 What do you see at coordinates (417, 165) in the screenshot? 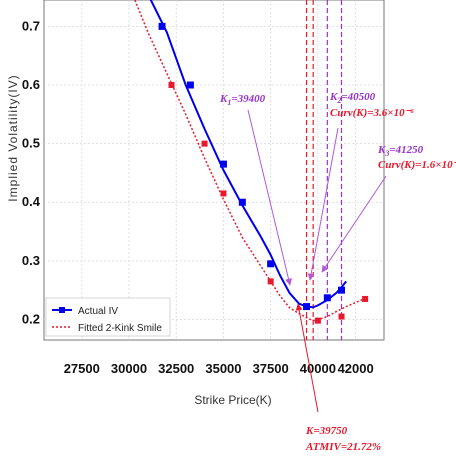
I see `annotation-k3-curvature: Curv(K)=1.6×10⁻⁶` at bounding box center [417, 165].